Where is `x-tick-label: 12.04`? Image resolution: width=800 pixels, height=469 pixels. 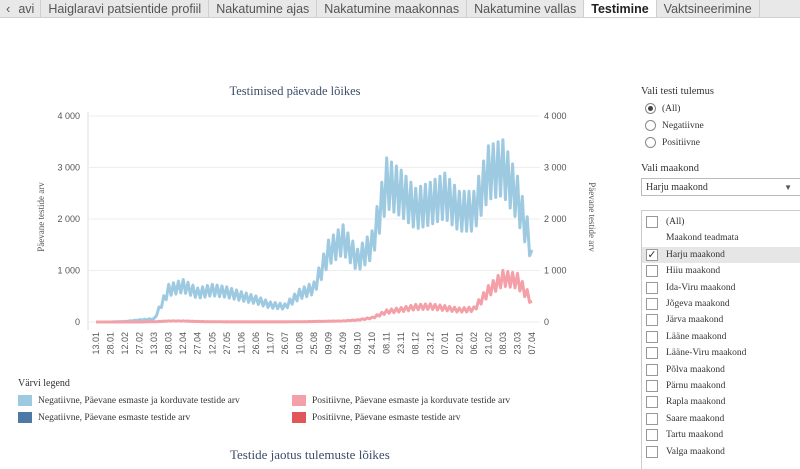
x-tick-label: 12.04 is located at coordinates (183, 343).